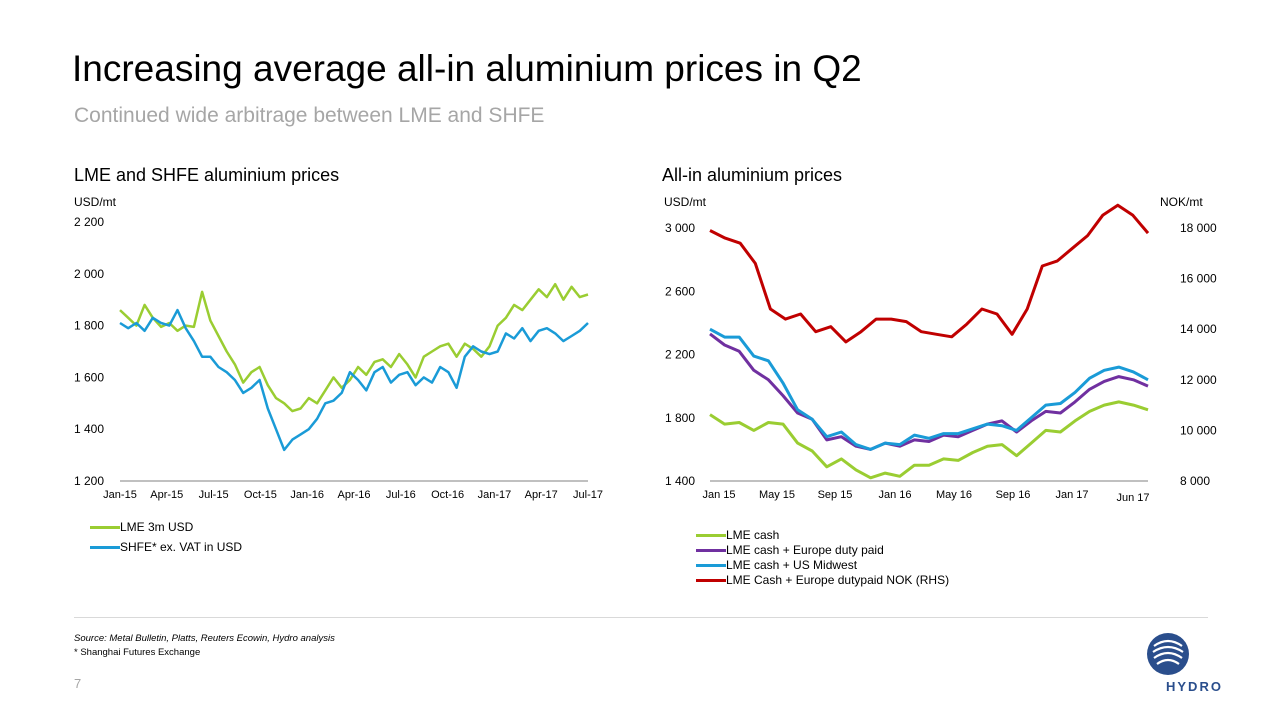  What do you see at coordinates (447, 495) in the screenshot?
I see `x-tick-label: Oct-16` at bounding box center [447, 495].